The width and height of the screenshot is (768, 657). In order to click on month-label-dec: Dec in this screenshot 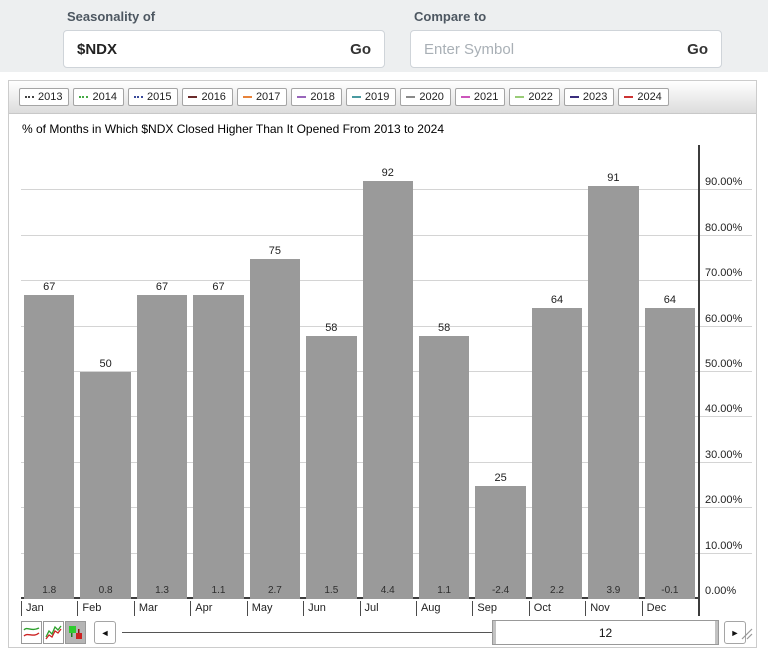, I will do `click(669, 608)`.